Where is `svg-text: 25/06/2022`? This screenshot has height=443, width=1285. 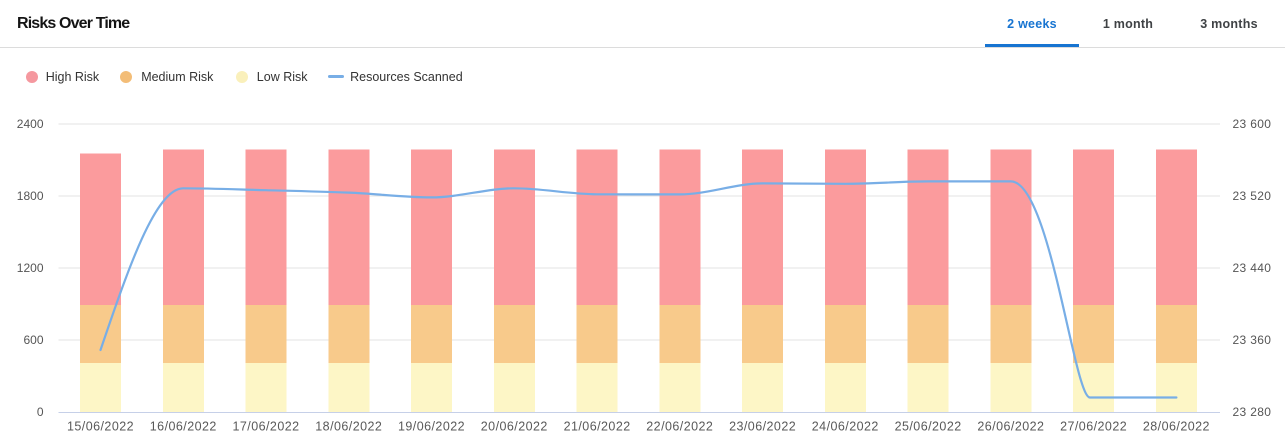
svg-text: 25/06/2022 is located at coordinates (928, 427).